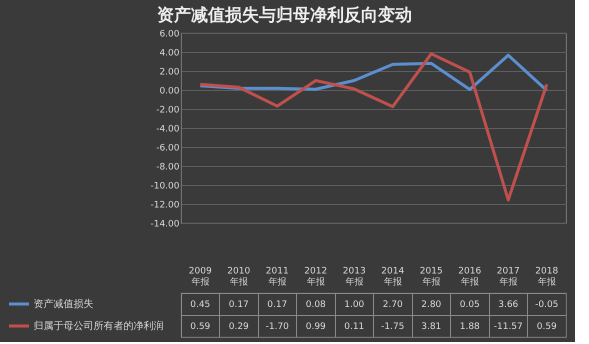  What do you see at coordinates (431, 277) in the screenshot?
I see `x-tick-label: 2015 年报` at bounding box center [431, 277].